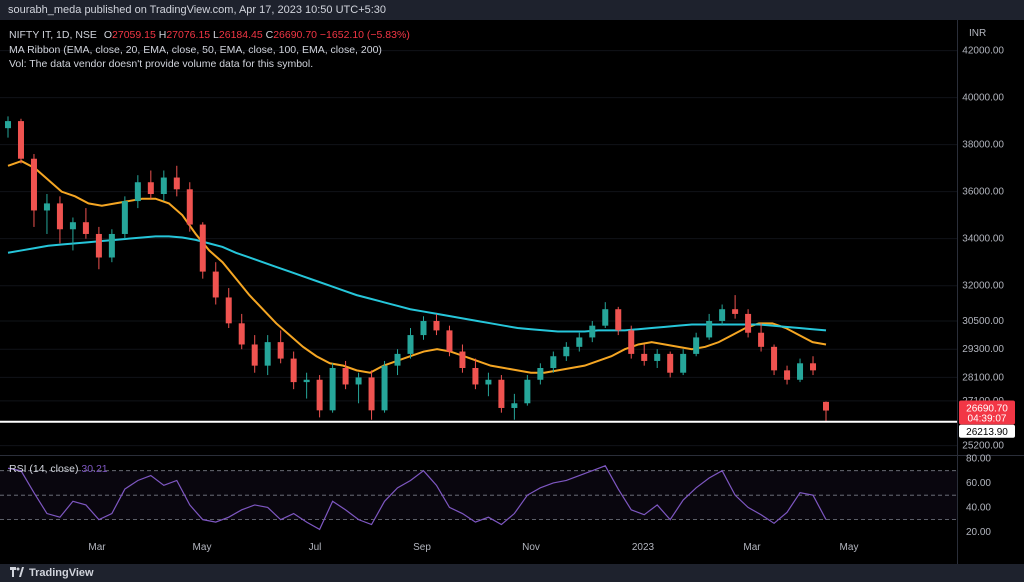 This screenshot has height=582, width=1024. Describe the element at coordinates (983, 51) in the screenshot. I see `price-tick-label: 42000.00` at that location.